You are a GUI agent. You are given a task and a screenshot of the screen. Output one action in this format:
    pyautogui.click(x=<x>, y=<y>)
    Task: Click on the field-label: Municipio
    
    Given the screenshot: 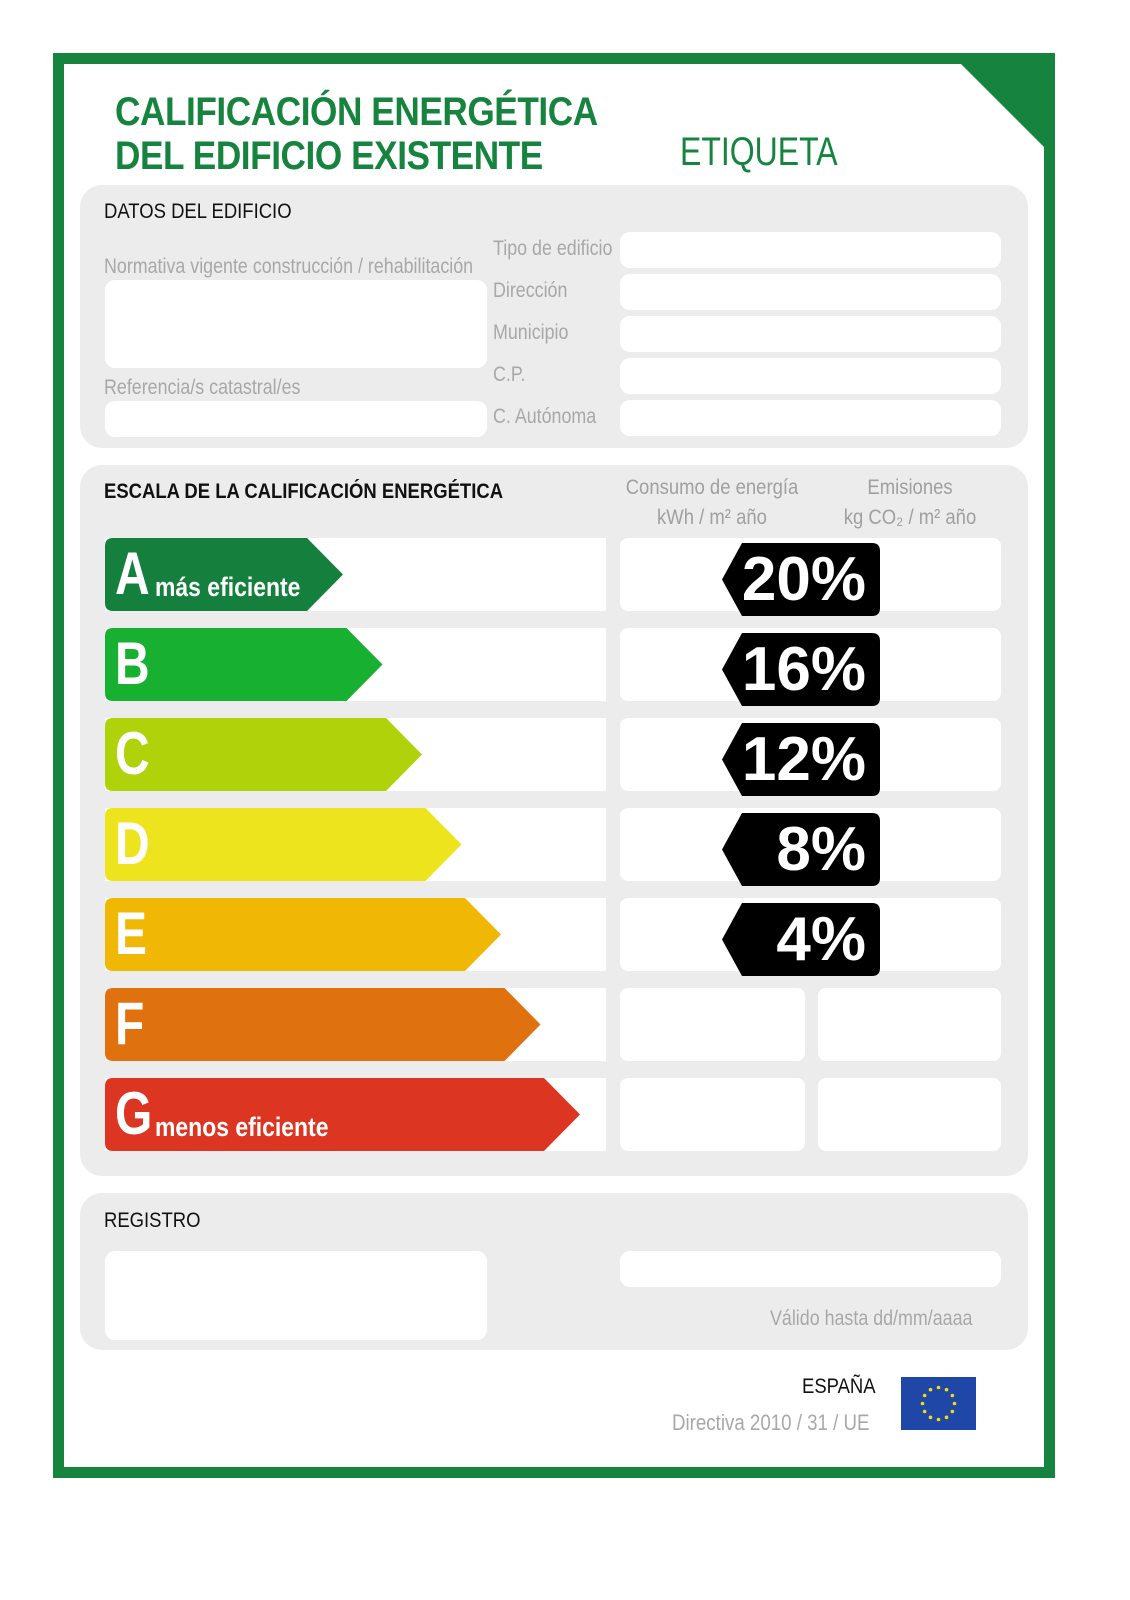 What is the action you would take?
    pyautogui.click(x=531, y=332)
    